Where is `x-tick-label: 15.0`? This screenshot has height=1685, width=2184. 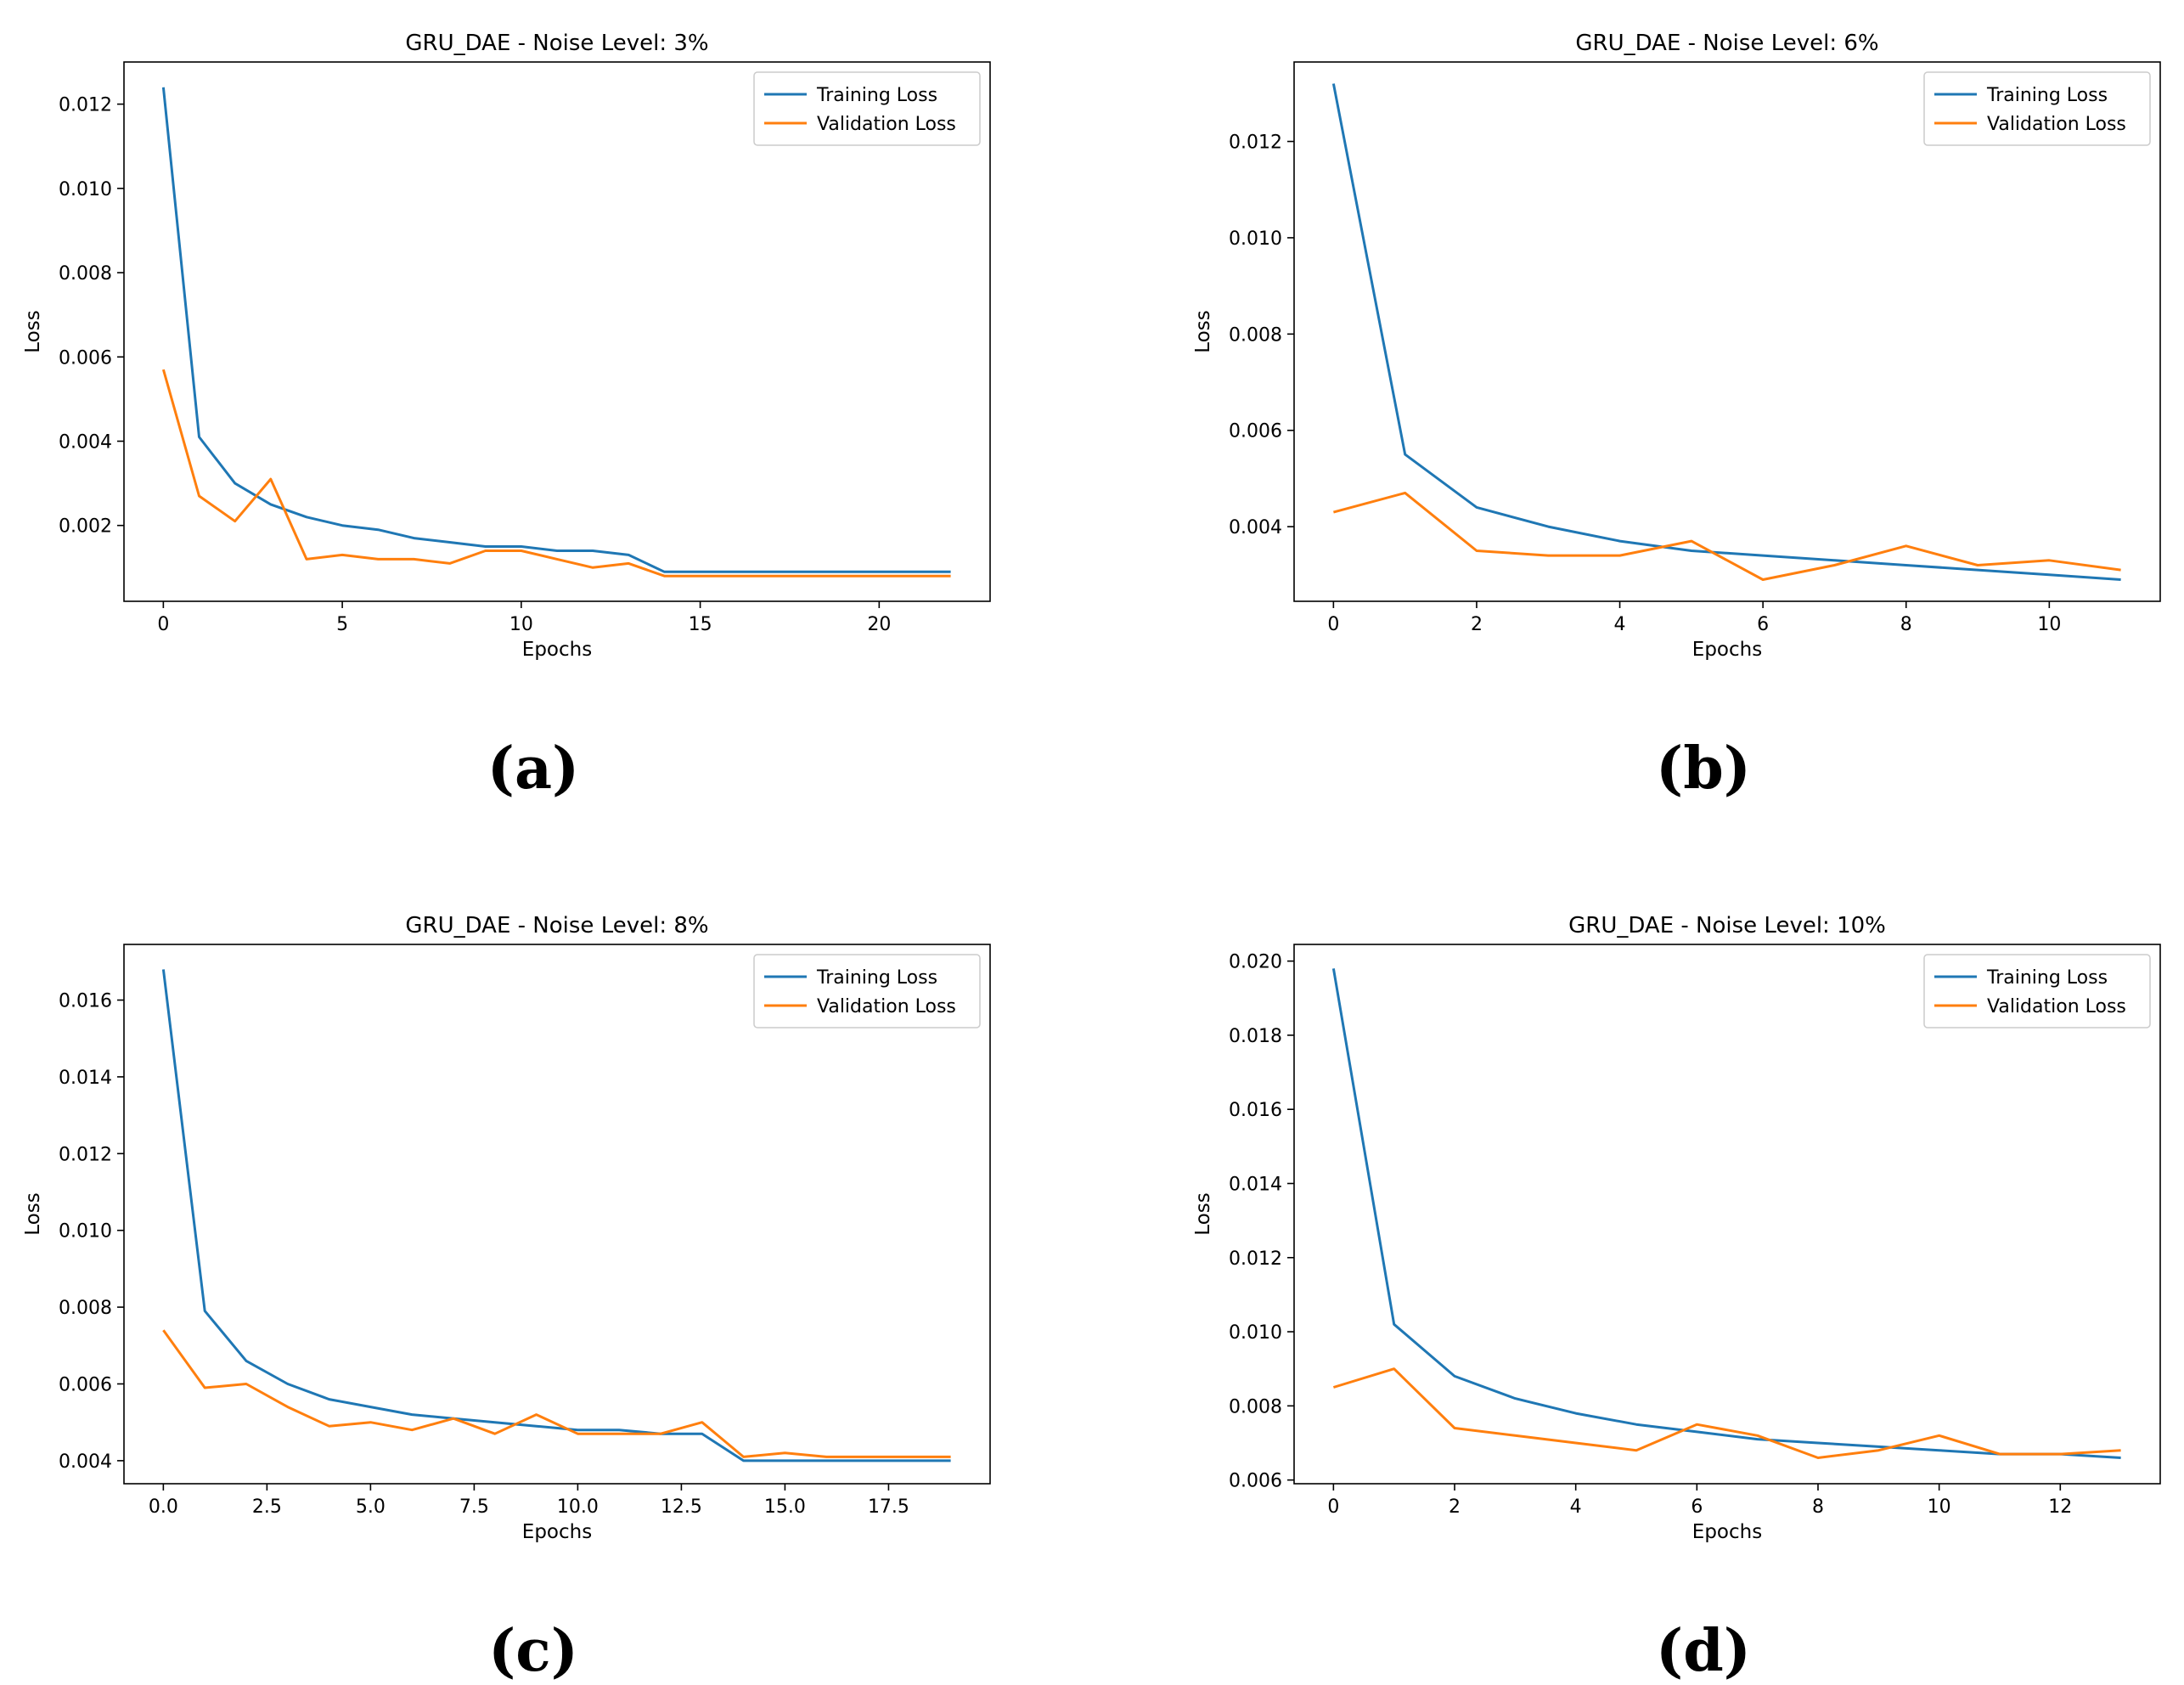
x-tick-label: 15.0 is located at coordinates (785, 1507).